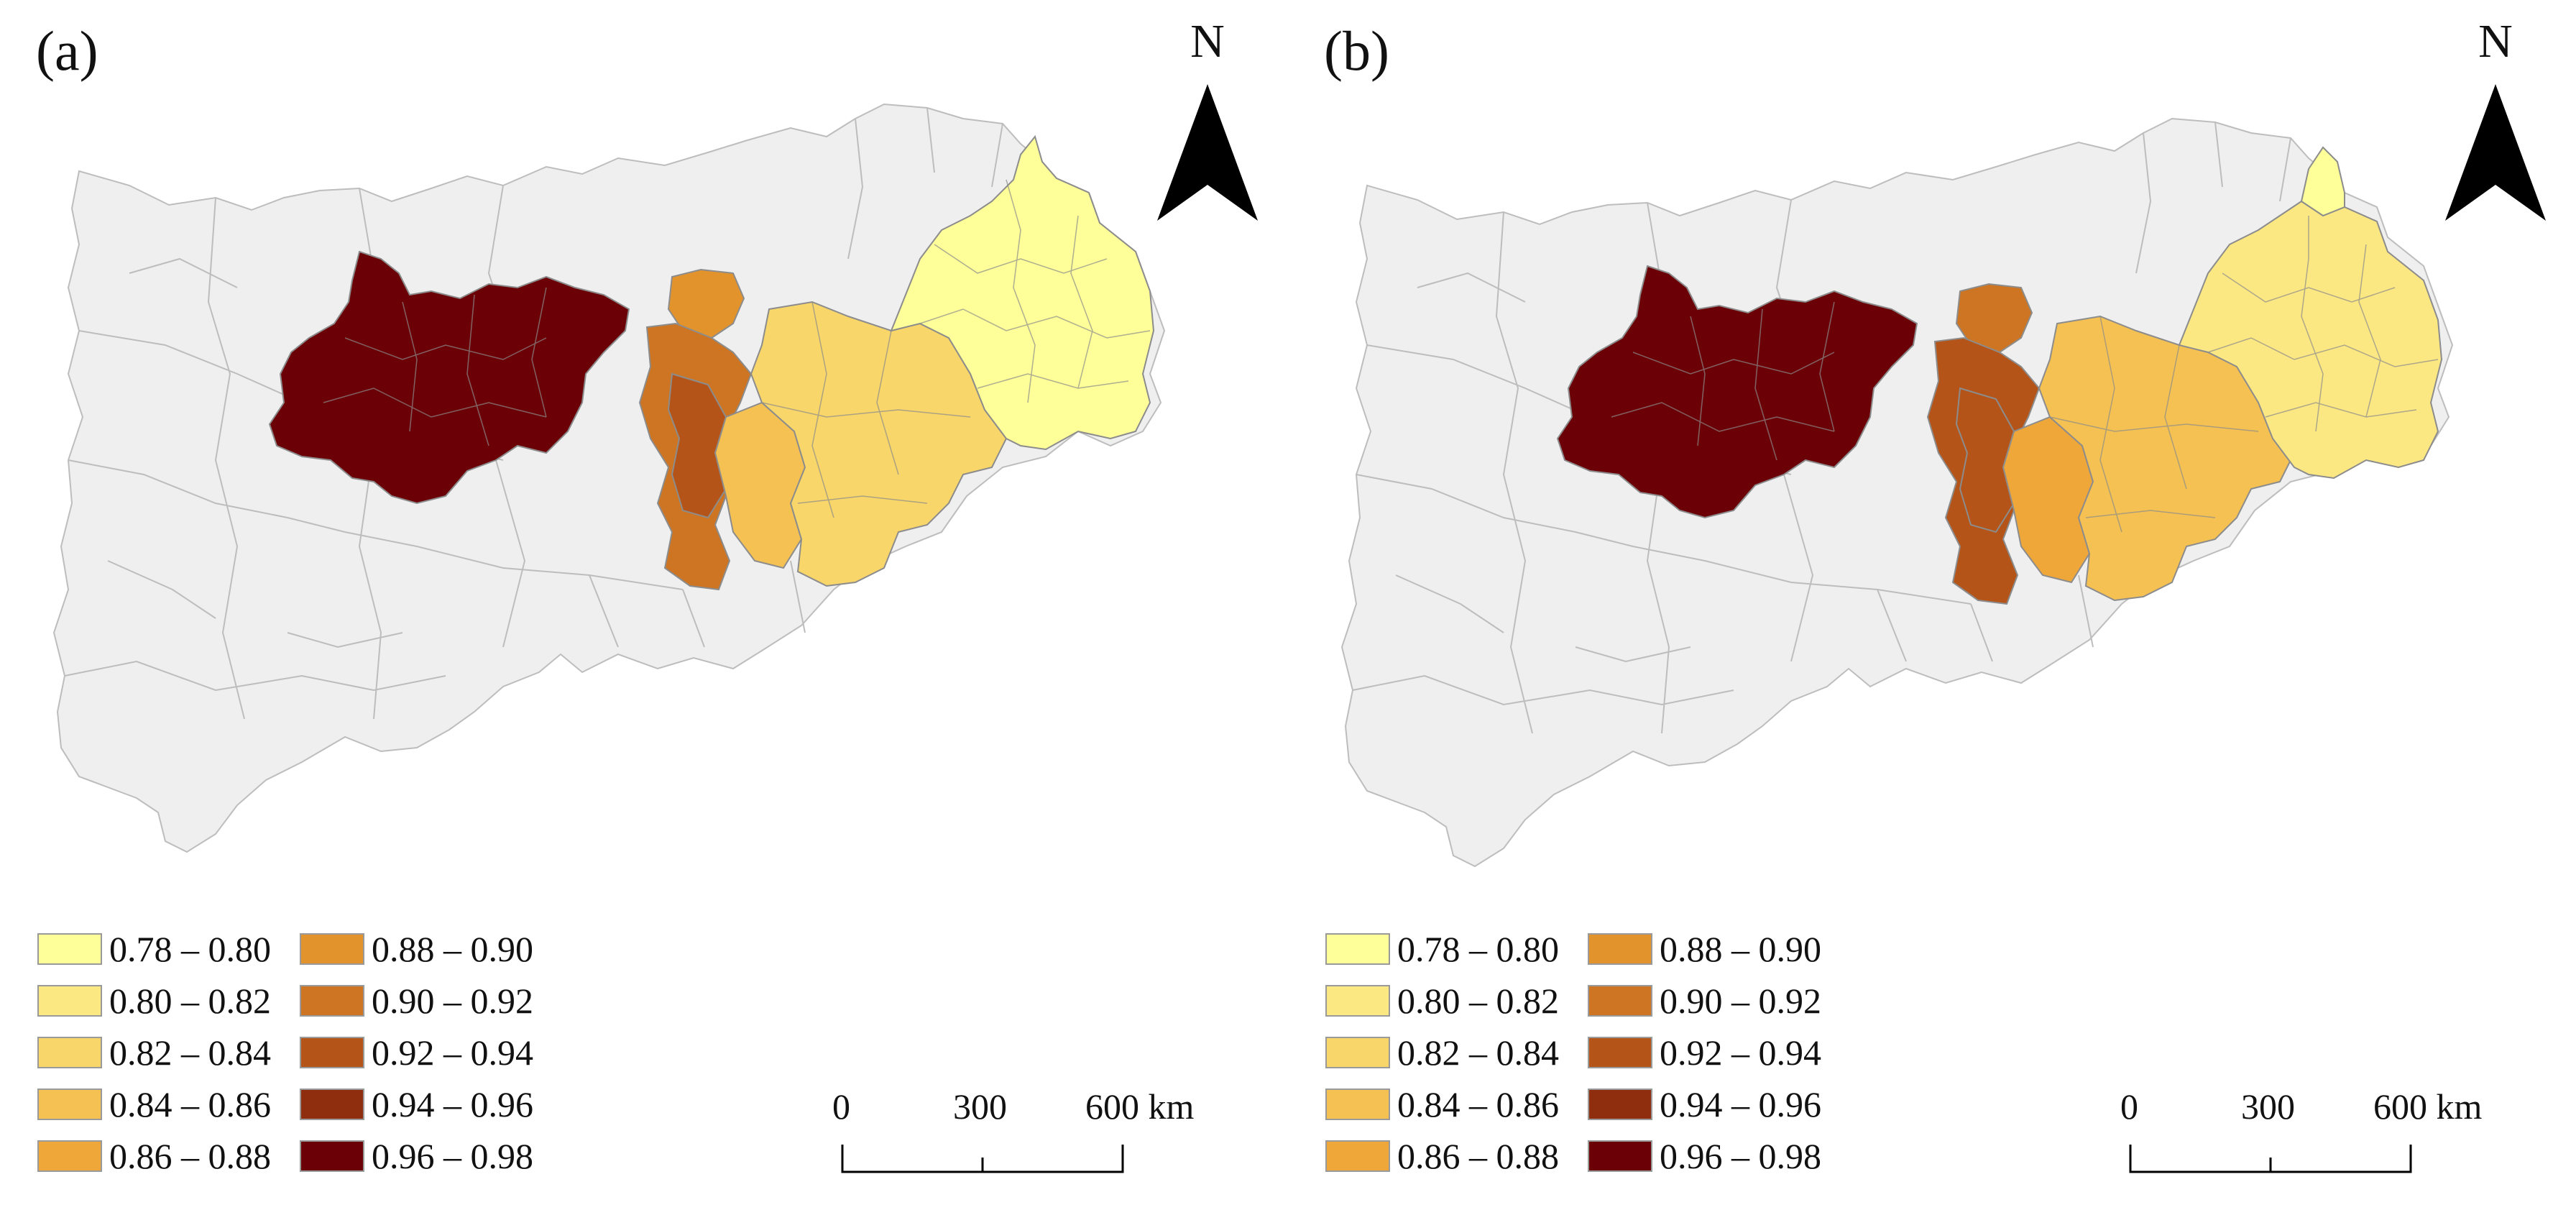 The image size is (2576, 1210). Describe the element at coordinates (1356, 50) in the screenshot. I see `panel-label: (b)` at that location.